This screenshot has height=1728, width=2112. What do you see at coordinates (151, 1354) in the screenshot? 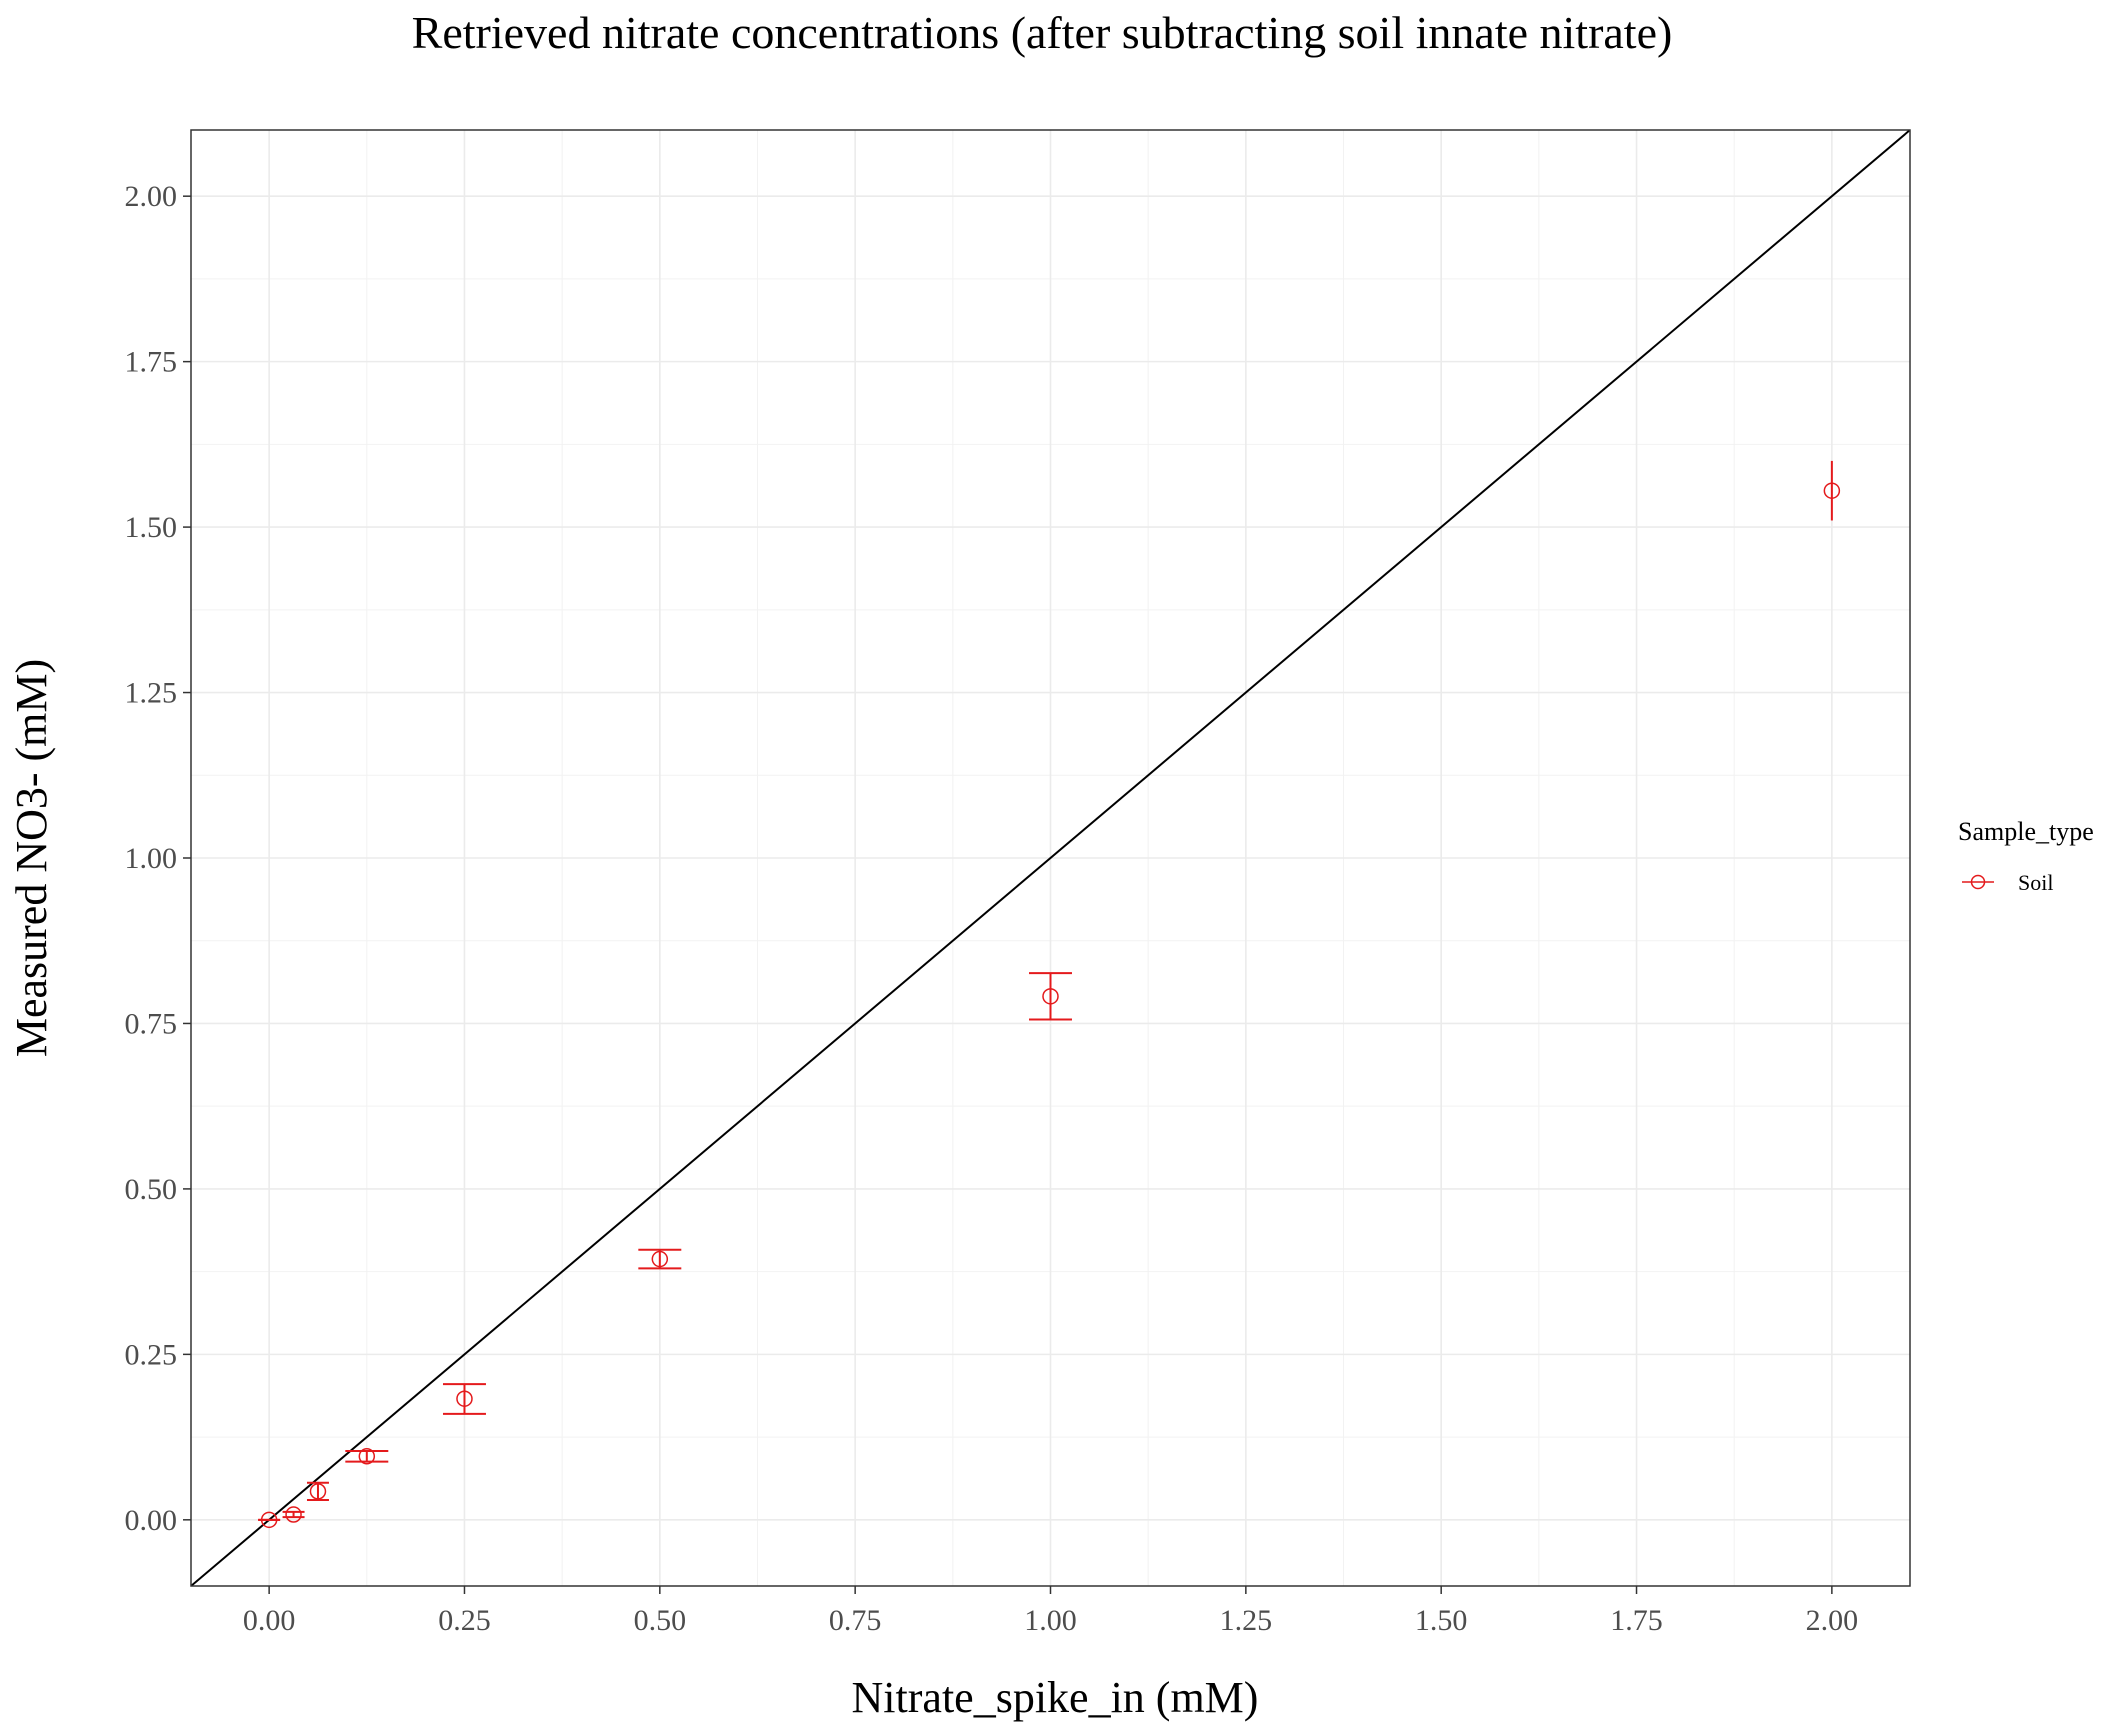
I see `y-tick-label: 0.25` at bounding box center [151, 1354].